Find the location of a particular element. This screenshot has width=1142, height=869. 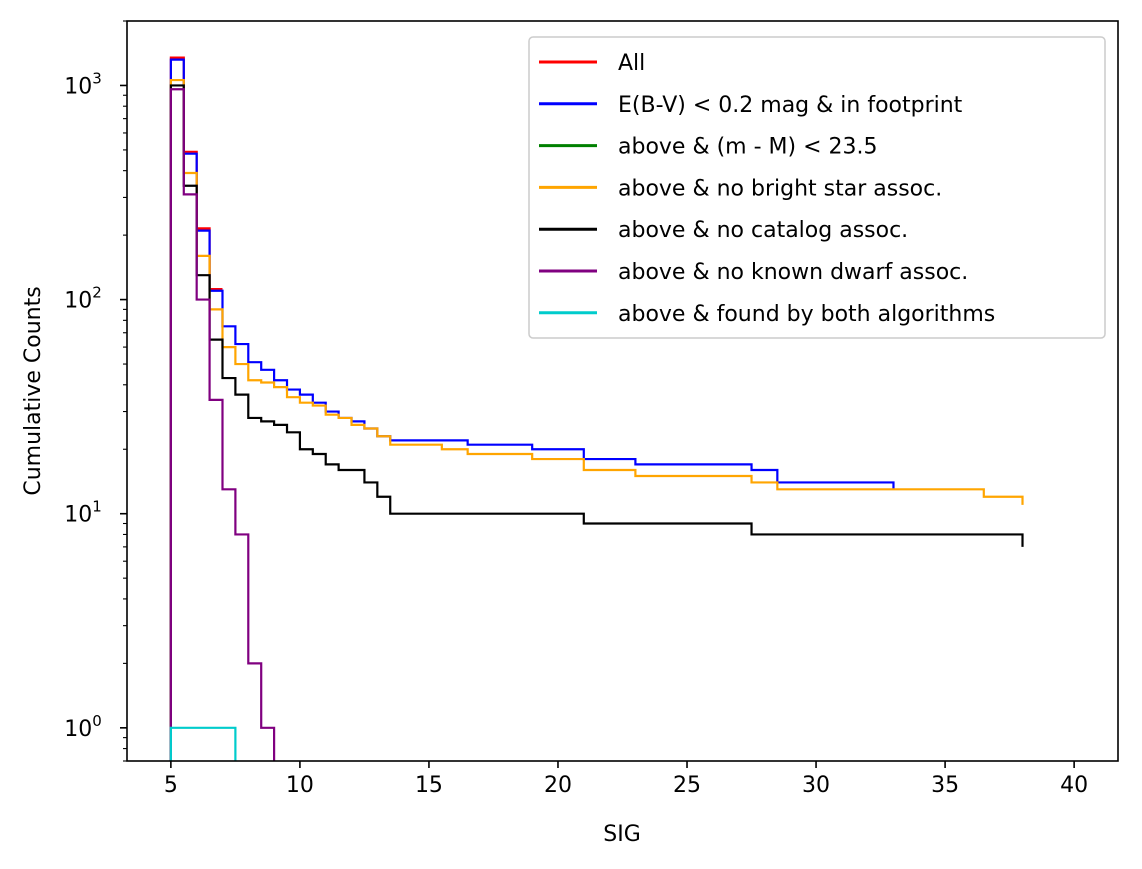

legend-label: above & no catalog assoc. is located at coordinates (763, 230).